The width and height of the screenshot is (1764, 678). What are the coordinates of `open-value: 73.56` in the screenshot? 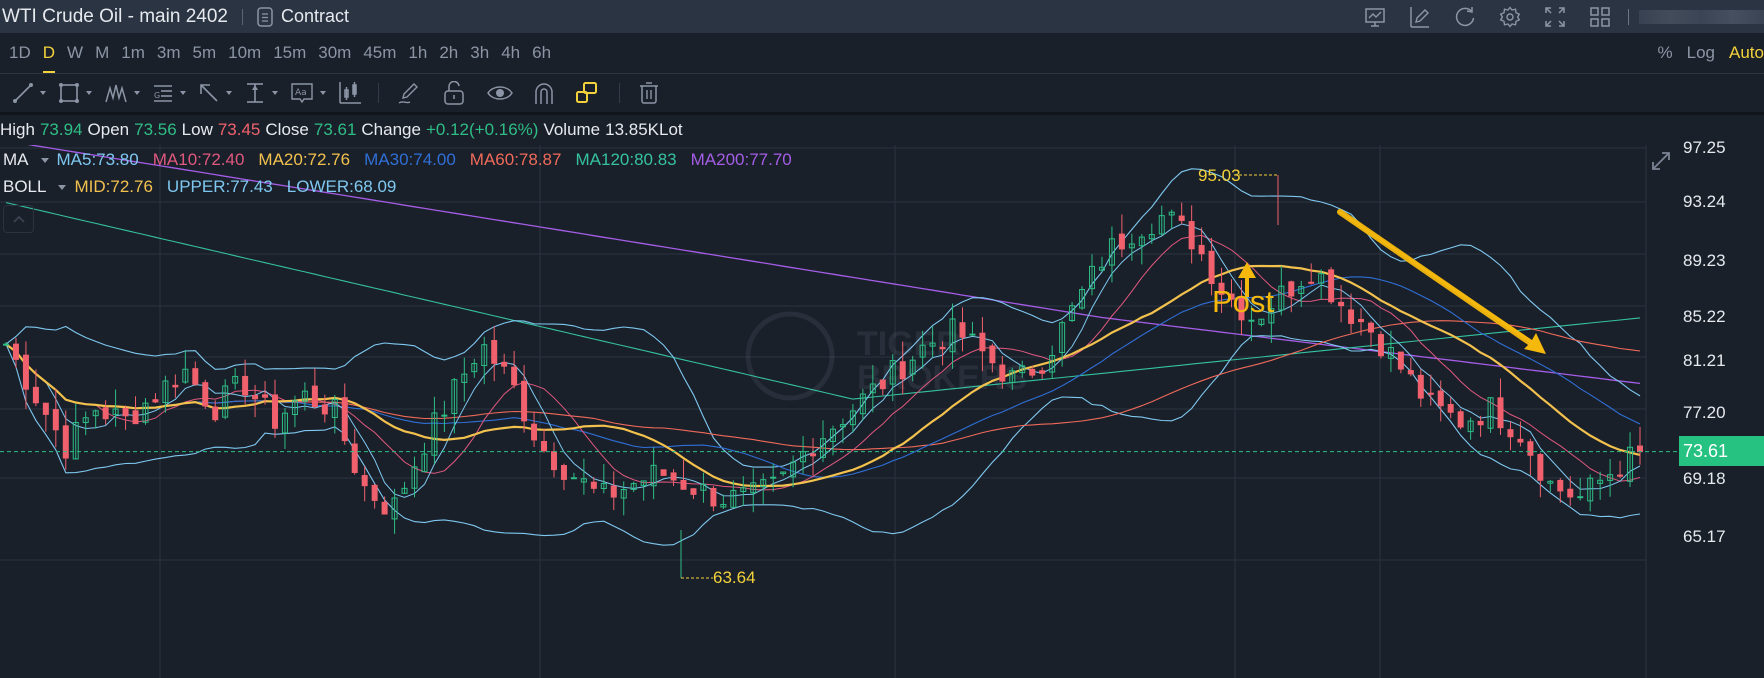 It's located at (155, 129).